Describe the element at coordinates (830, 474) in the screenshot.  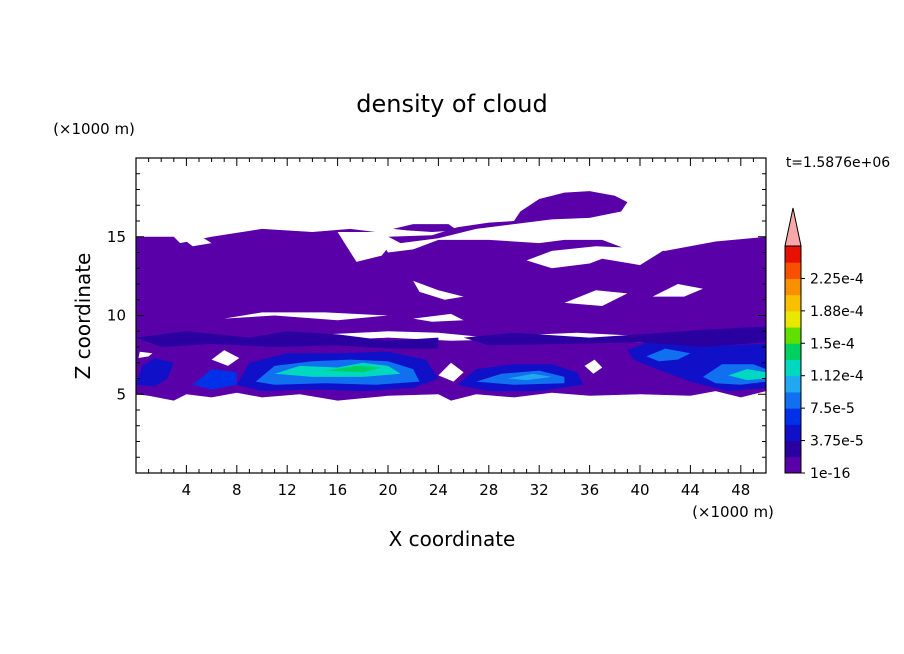
I see `colorbar-label: 1e-16` at that location.